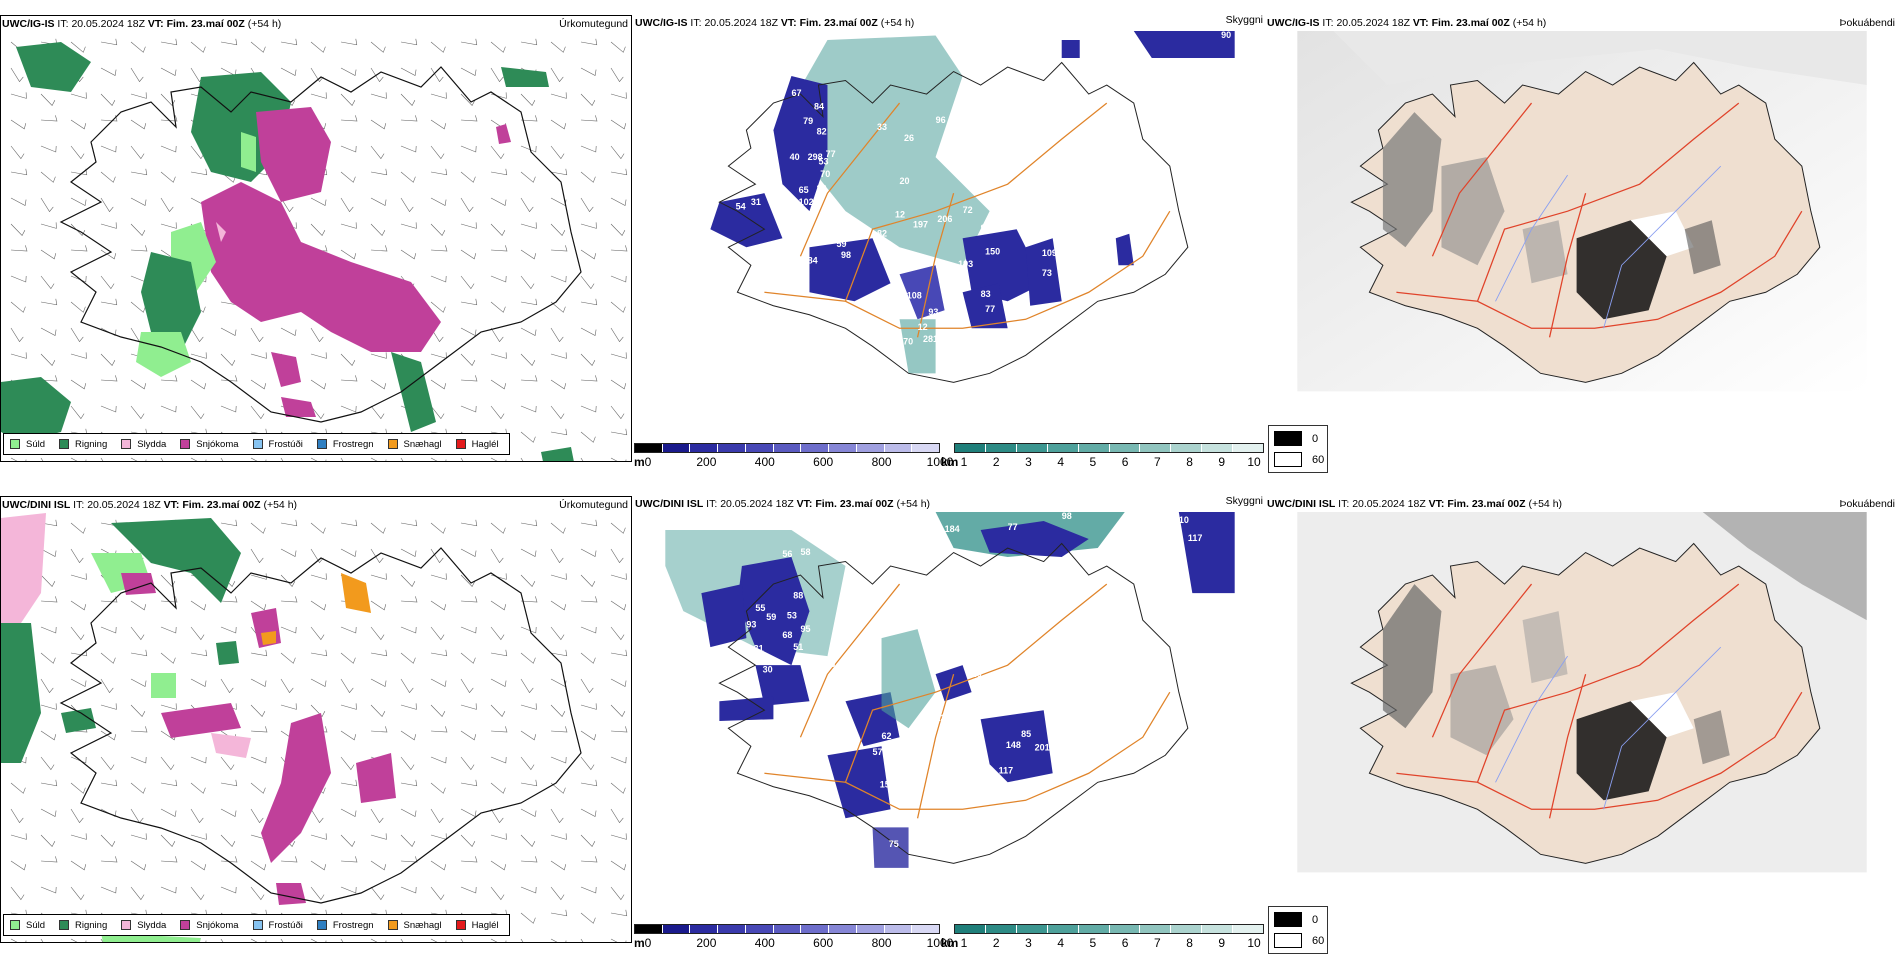 The image size is (1900, 956). Describe the element at coordinates (1288, 940) in the screenshot. I see `fog-legend-swatch` at that location.